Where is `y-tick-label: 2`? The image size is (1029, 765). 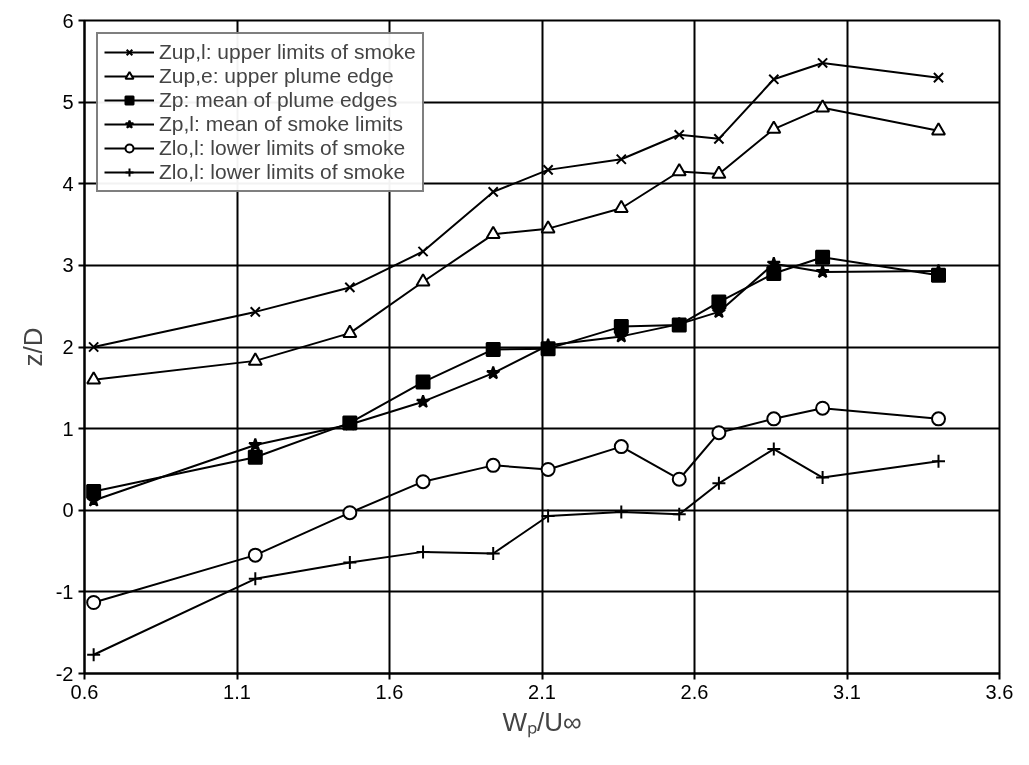 y-tick-label: 2 is located at coordinates (68, 347).